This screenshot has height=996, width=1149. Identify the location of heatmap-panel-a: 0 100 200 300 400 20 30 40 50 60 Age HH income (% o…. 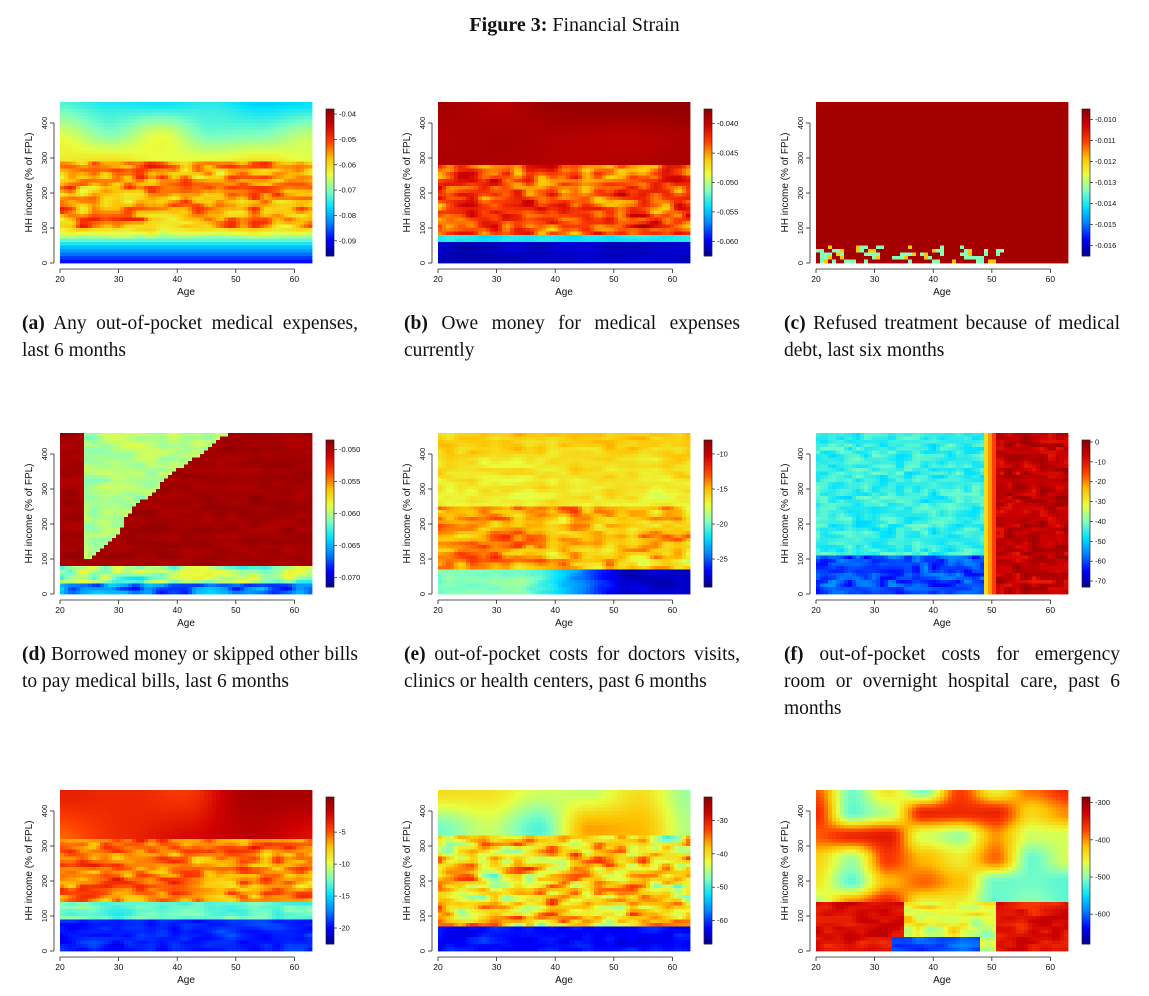
(190, 196).